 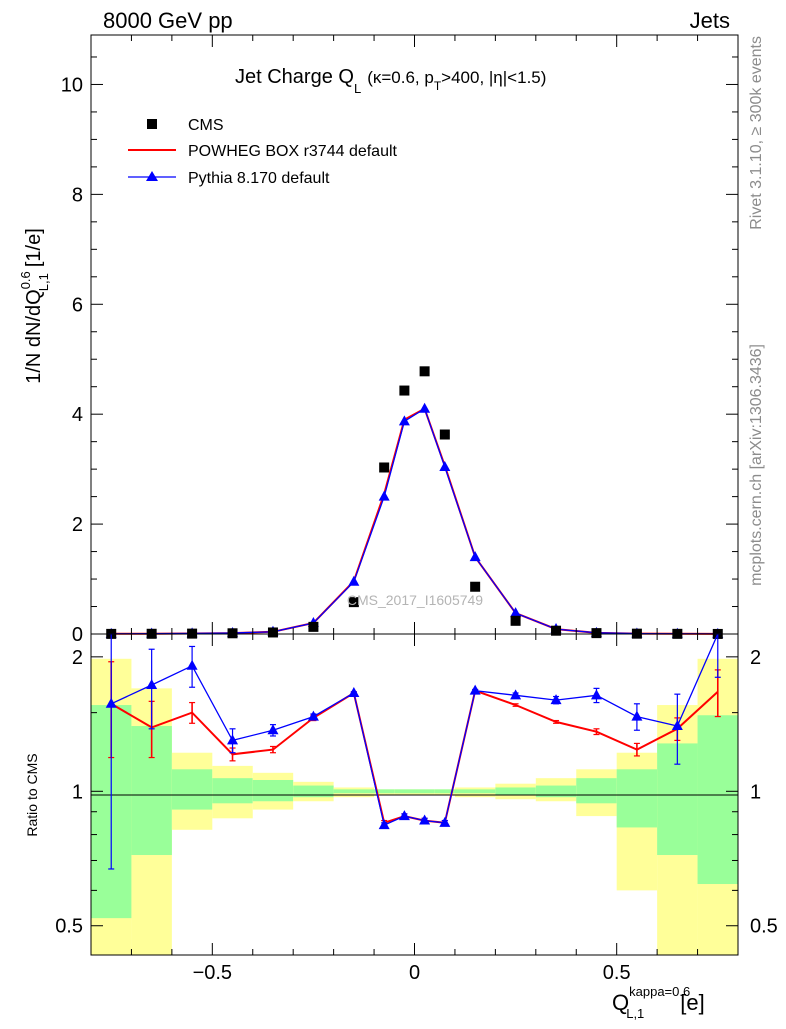 I want to click on ratio-series-pythia-line, so click(x=414, y=730).